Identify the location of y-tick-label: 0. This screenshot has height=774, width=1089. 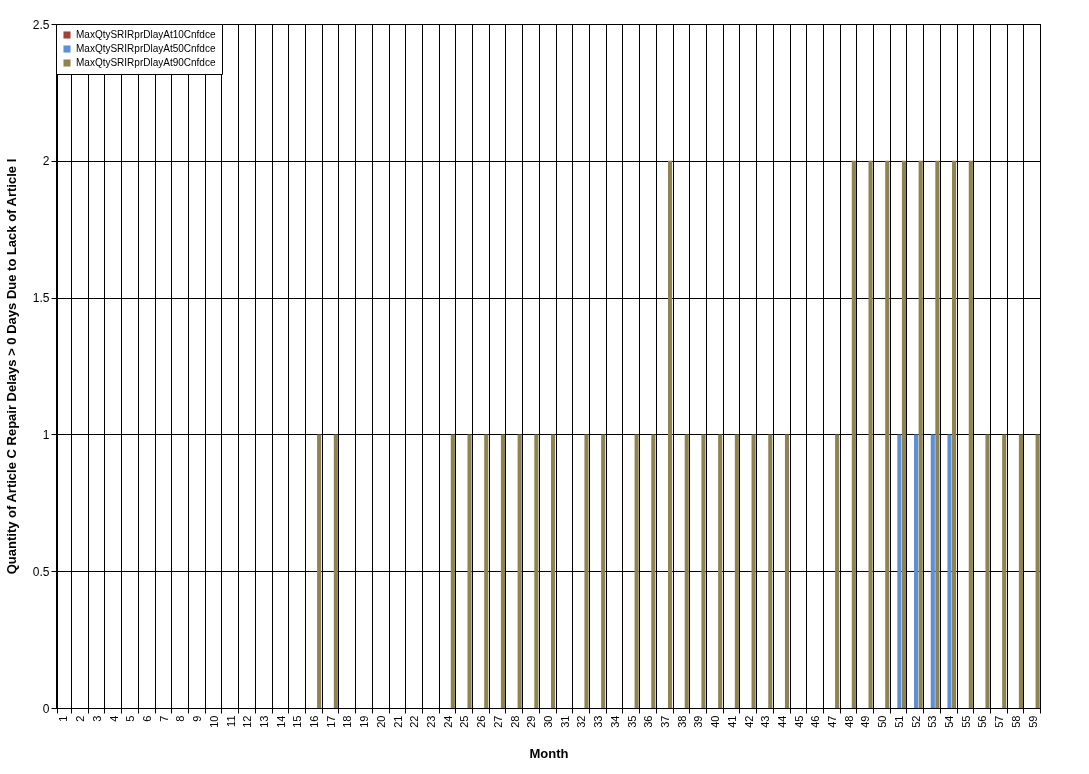
(46, 708).